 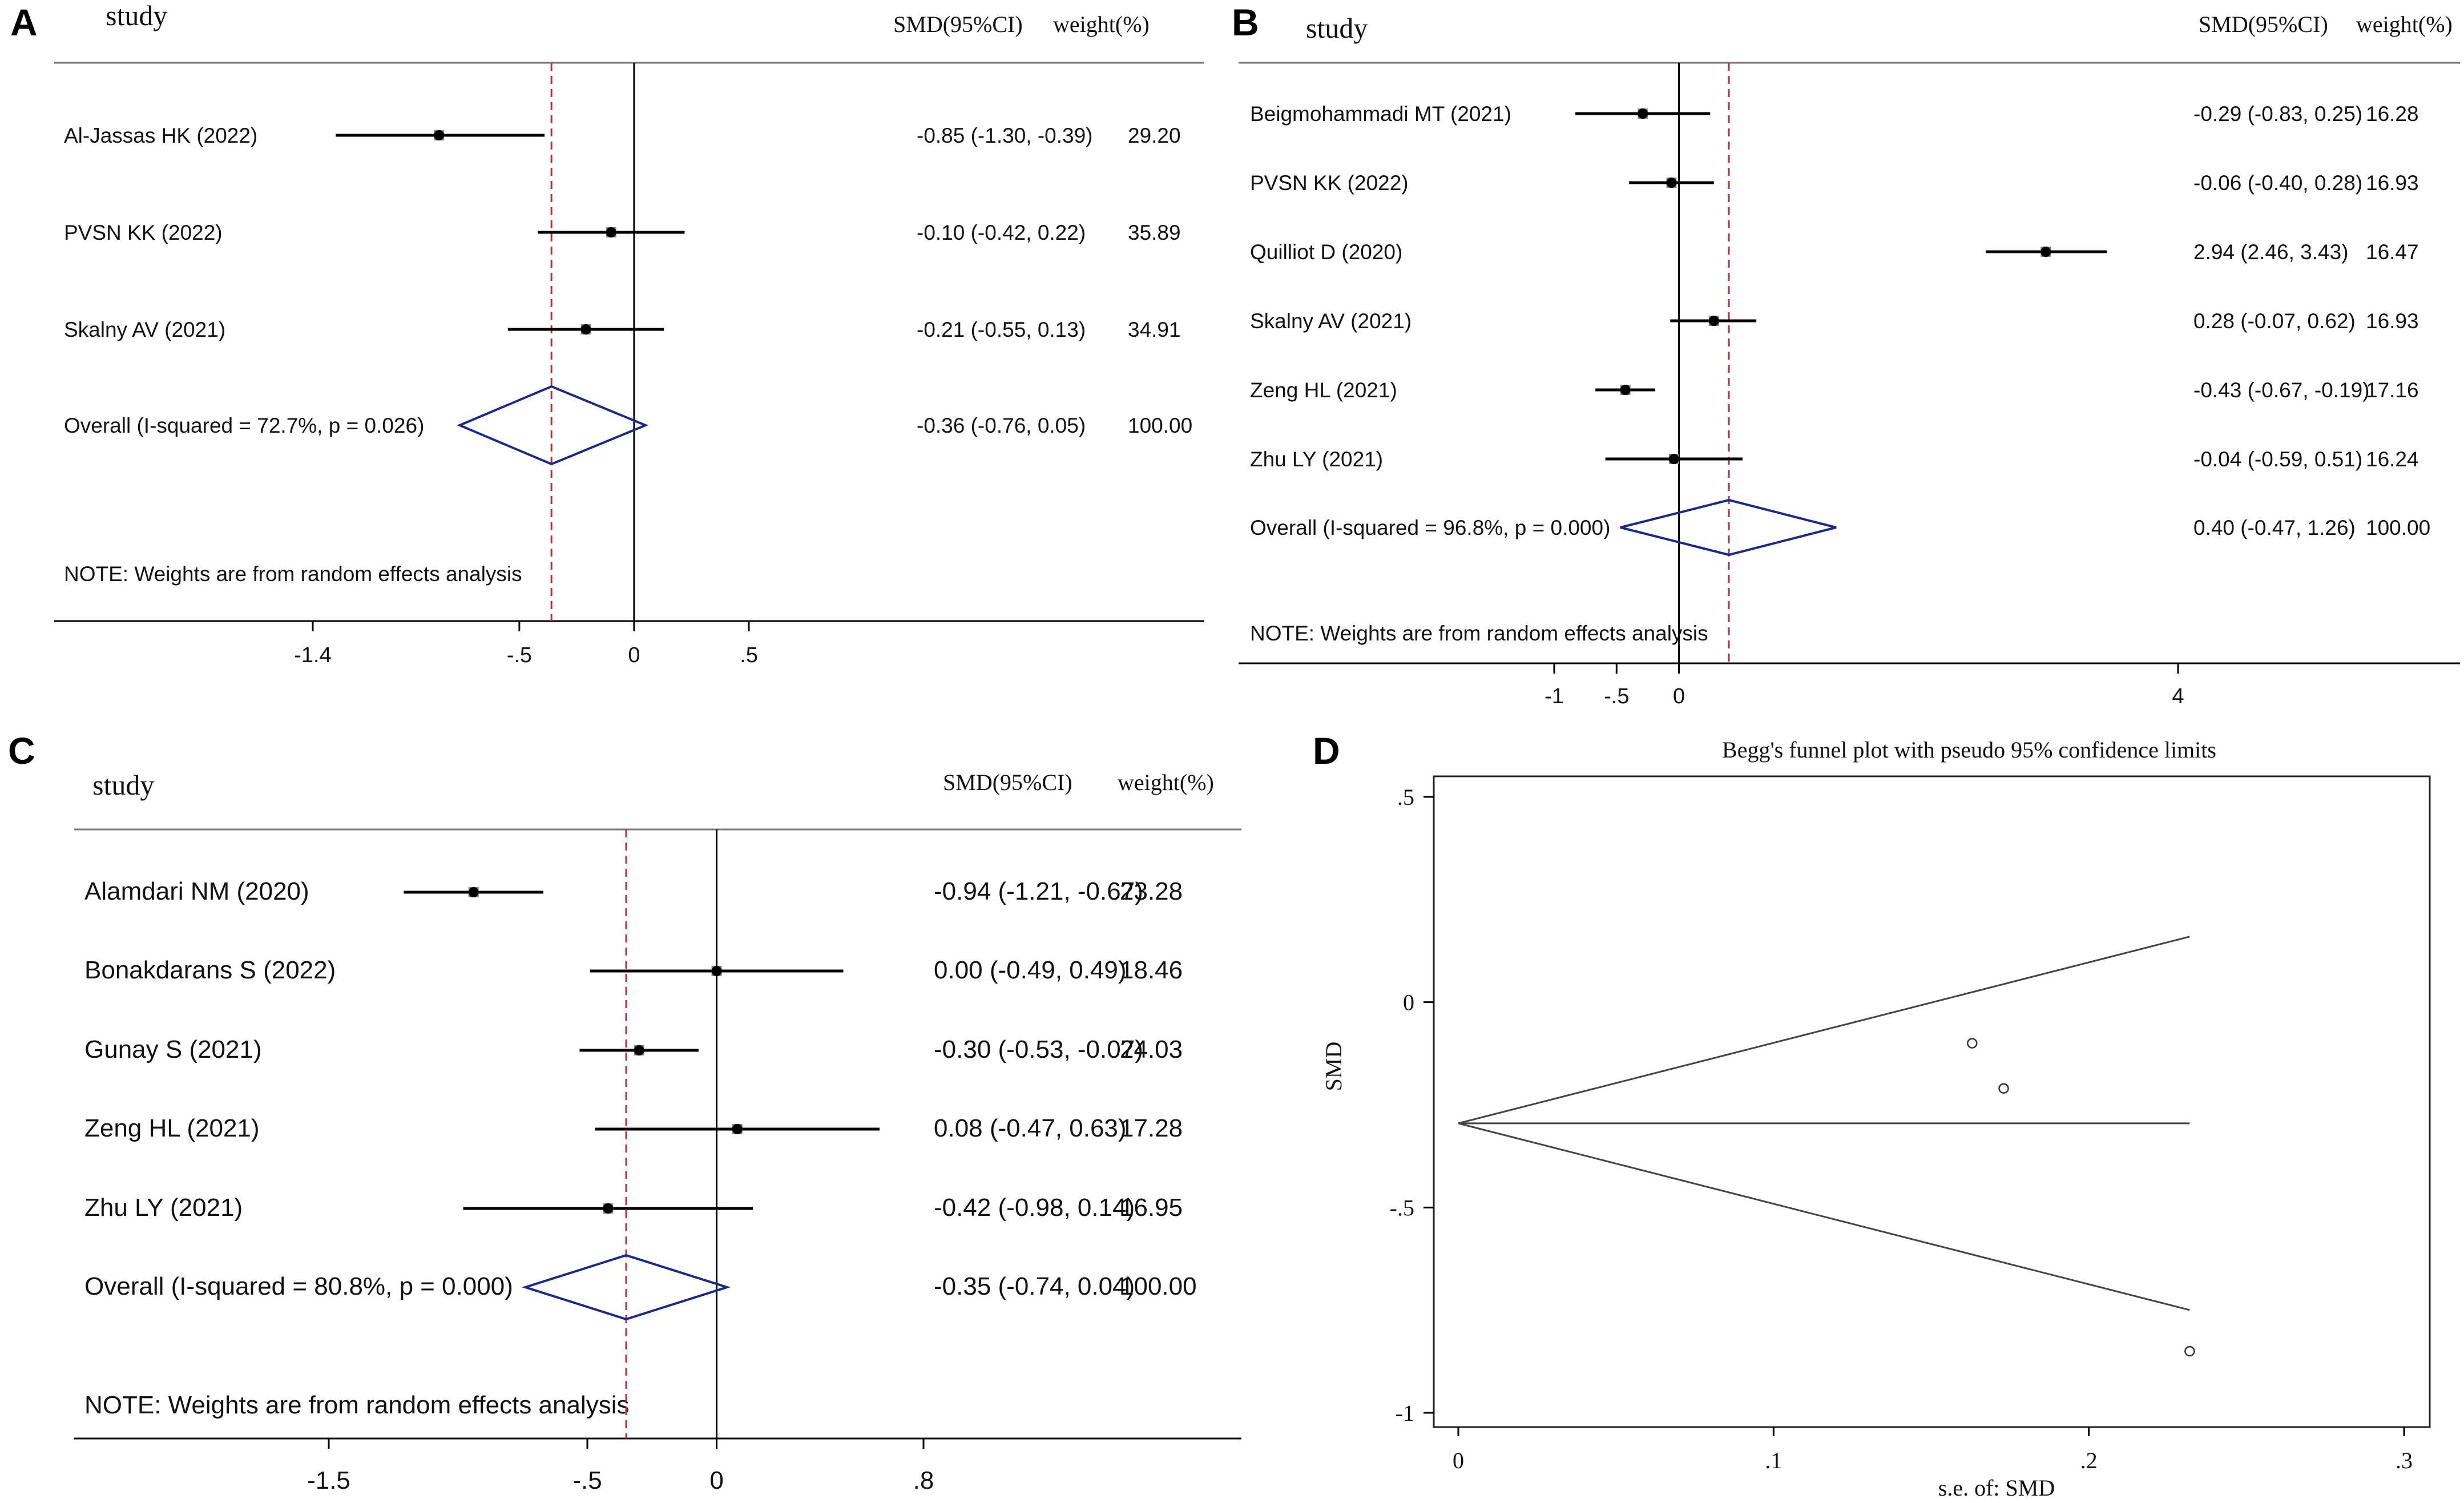 I want to click on overall-smd-ci: 0.40 (-0.47, 1.26), so click(x=2274, y=527).